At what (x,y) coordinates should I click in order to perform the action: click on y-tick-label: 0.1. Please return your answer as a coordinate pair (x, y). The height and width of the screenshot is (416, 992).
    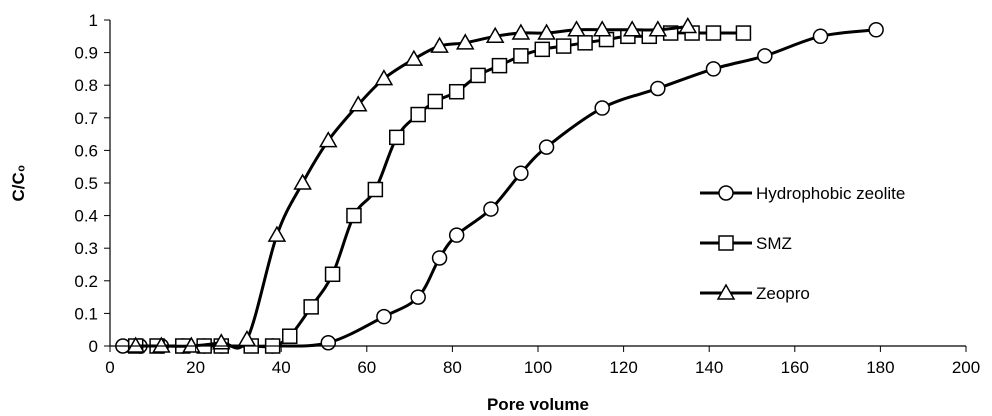
    Looking at the image, I should click on (86, 313).